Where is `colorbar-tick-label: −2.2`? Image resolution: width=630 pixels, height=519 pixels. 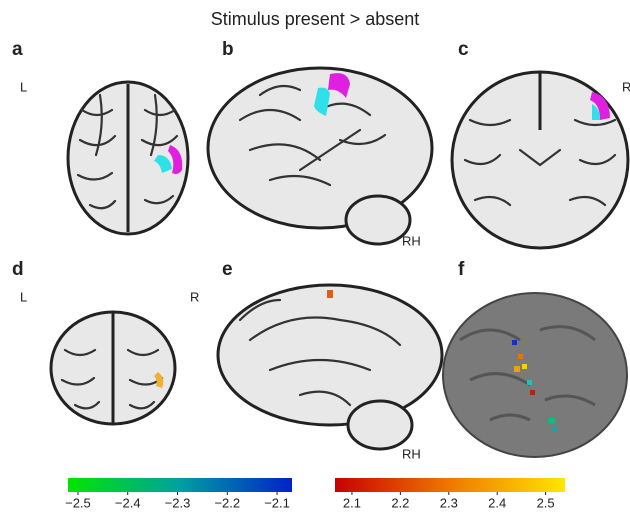
colorbar-tick-label: −2.2 is located at coordinates (227, 502).